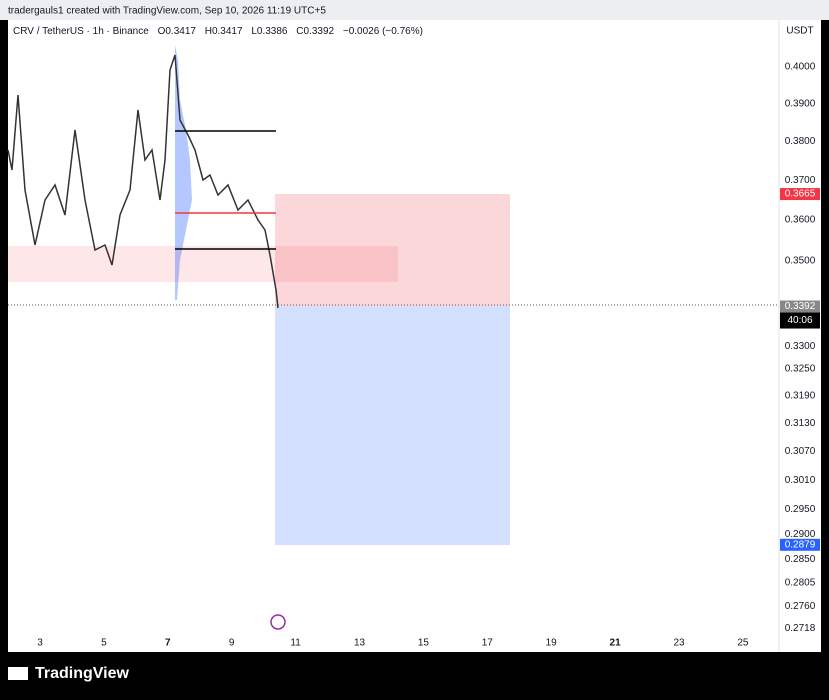 The width and height of the screenshot is (829, 700). Describe the element at coordinates (800, 346) in the screenshot. I see `price-label: 0.3300` at that location.